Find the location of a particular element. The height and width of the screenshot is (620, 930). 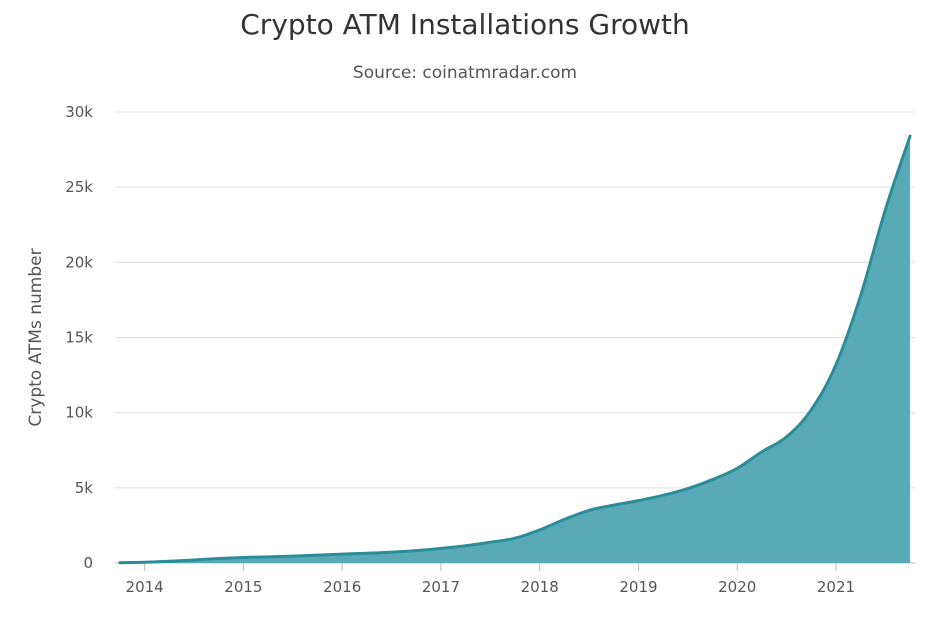

chart-subtitle: Source: coinatmradar.com is located at coordinates (465, 73).